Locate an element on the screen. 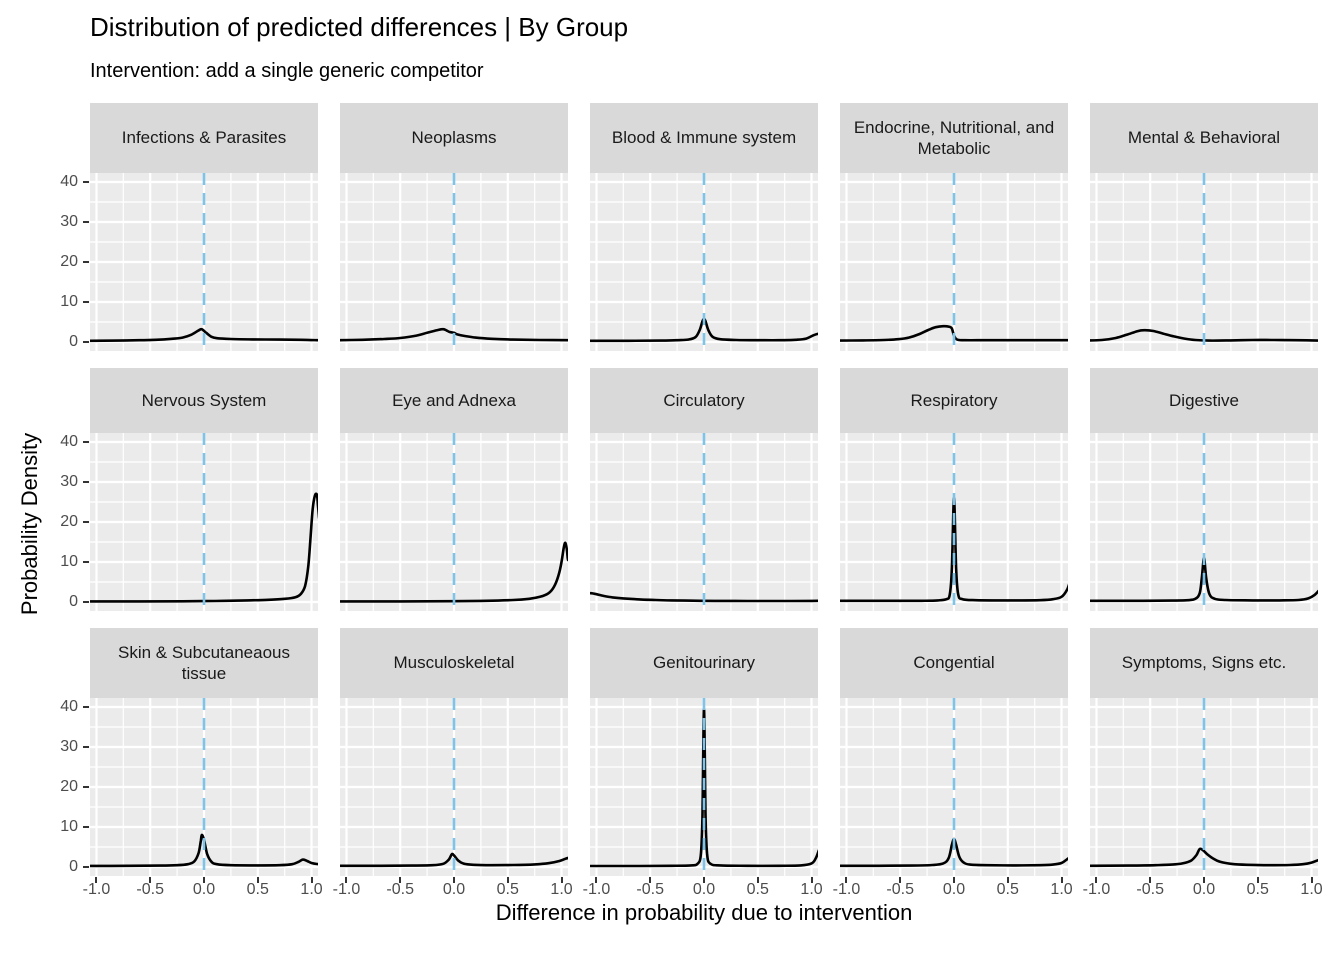  facet-strip-skin-subcutaneous: Skin & Subcutaneaous tissue is located at coordinates (204, 663).